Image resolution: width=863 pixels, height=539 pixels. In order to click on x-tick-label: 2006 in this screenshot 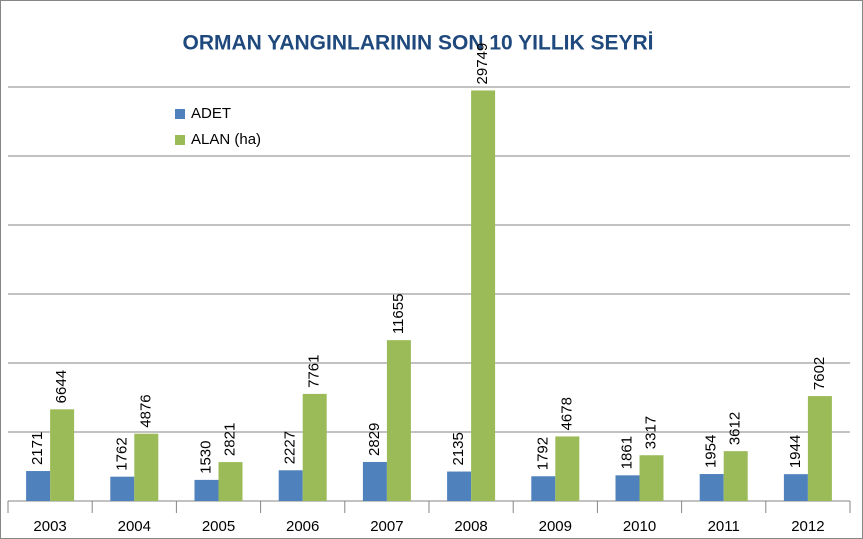, I will do `click(302, 526)`.